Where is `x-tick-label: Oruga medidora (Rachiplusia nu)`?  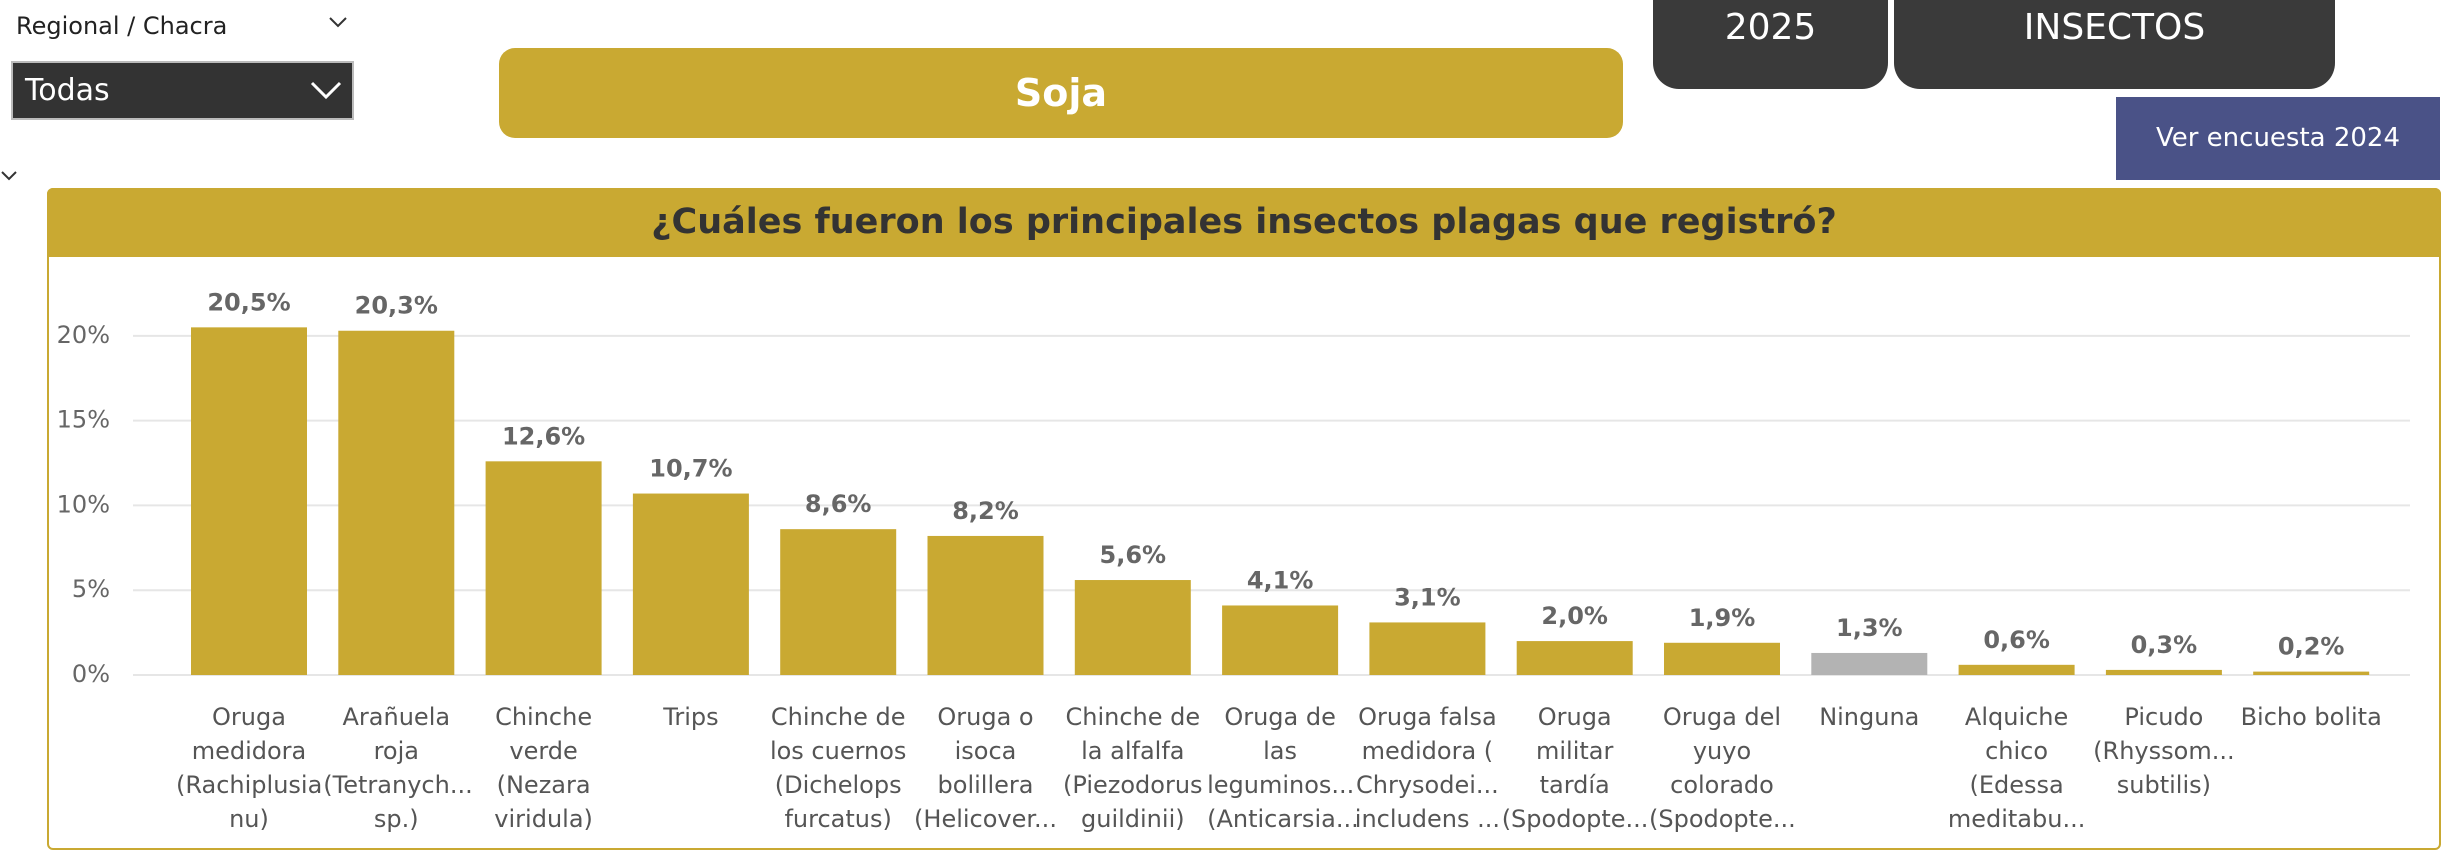
x-tick-label: Oruga medidora (Rachiplusia nu) is located at coordinates (249, 768).